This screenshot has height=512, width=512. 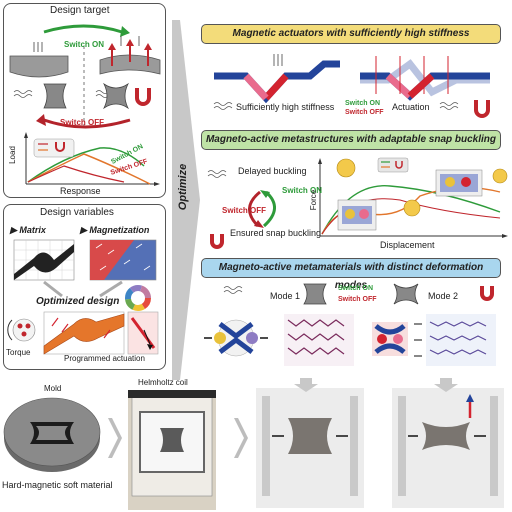 I want to click on actuation-label: Actuation, so click(x=411, y=107).